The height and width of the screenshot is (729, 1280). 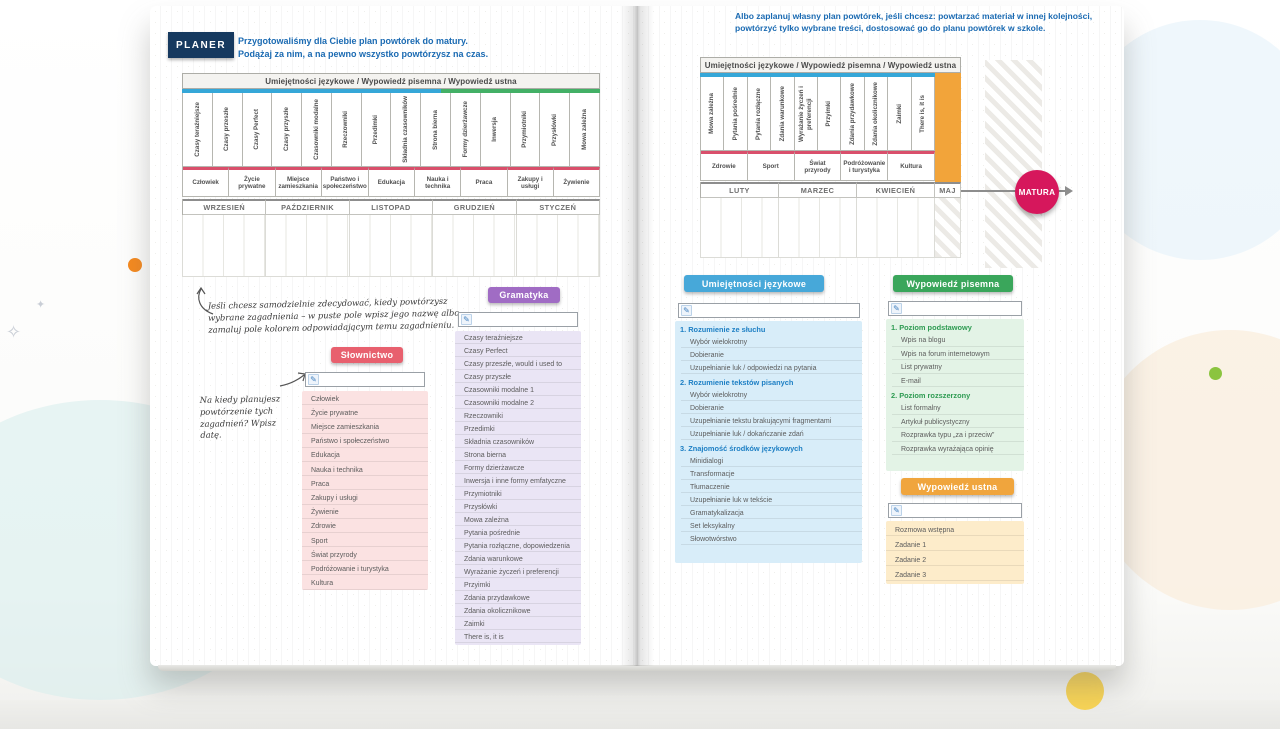 What do you see at coordinates (955, 528) in the screenshot?
I see `list-item: Rozmowa wstępna` at bounding box center [955, 528].